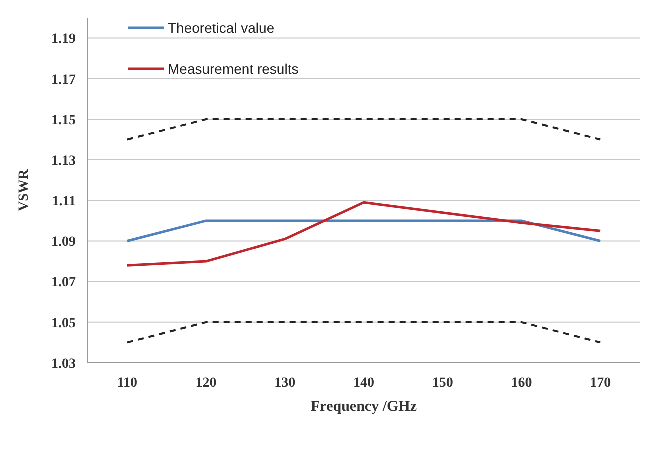 This screenshot has width=654, height=453. What do you see at coordinates (233, 68) in the screenshot?
I see `legend-label: Measurement results` at bounding box center [233, 68].